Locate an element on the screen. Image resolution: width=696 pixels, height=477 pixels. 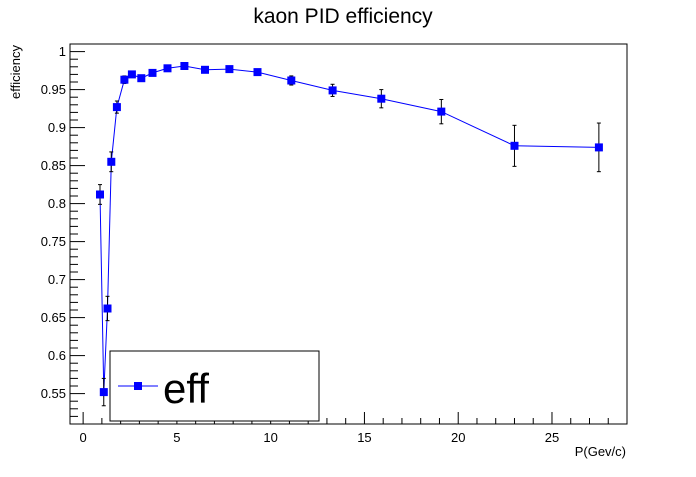
y-tick-label: 0.6 is located at coordinates (57, 355).